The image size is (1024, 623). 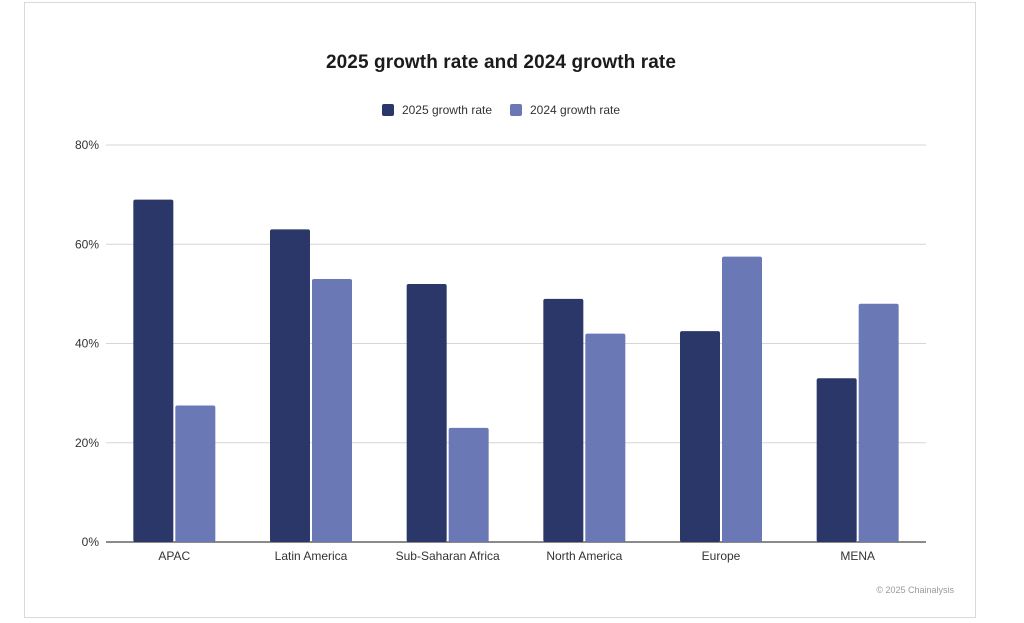 What do you see at coordinates (721, 556) in the screenshot?
I see `x-tick-label: Europe` at bounding box center [721, 556].